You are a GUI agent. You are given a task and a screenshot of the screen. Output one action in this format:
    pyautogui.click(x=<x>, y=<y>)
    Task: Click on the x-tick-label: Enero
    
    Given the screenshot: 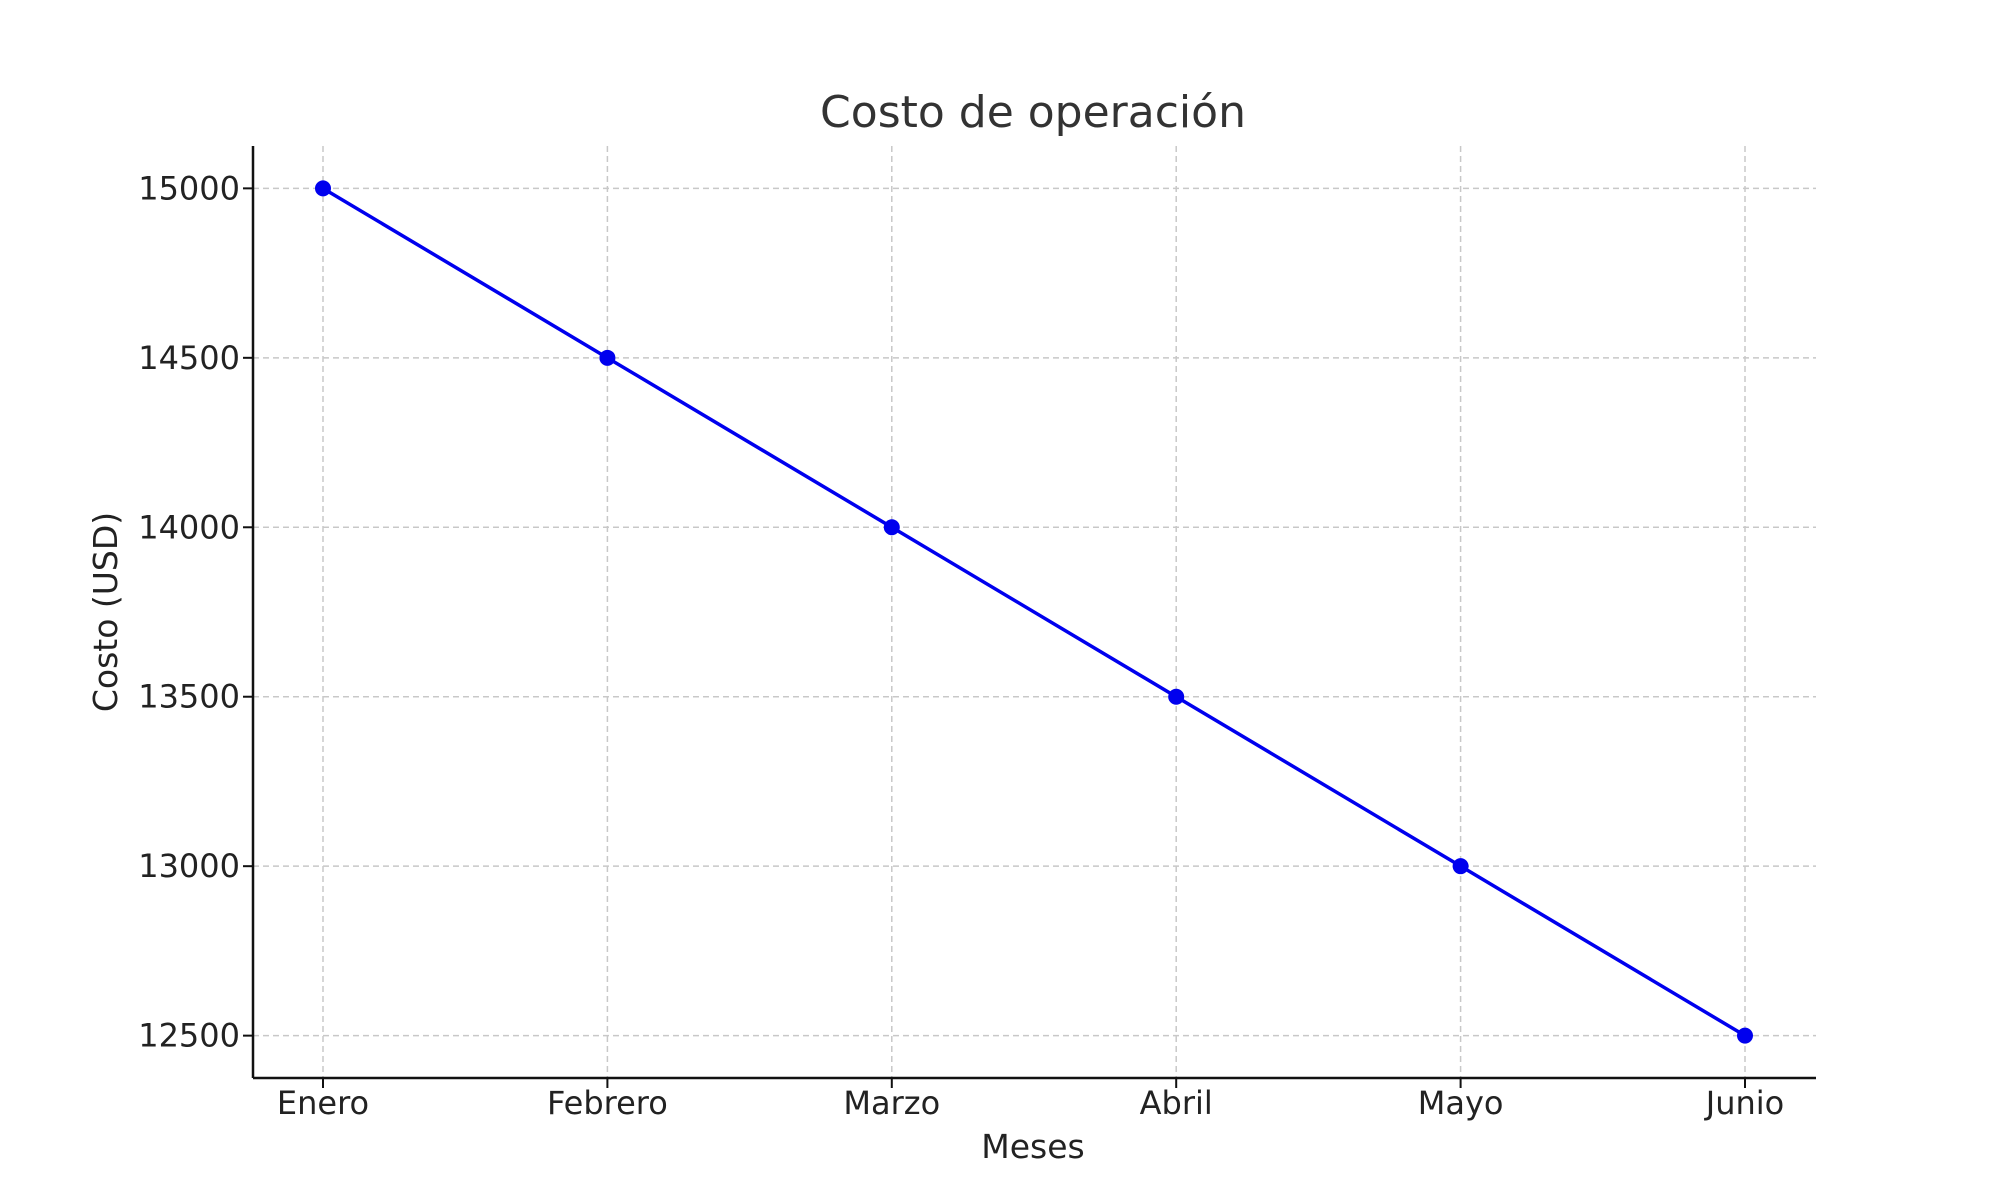 What is the action you would take?
    pyautogui.click(x=323, y=1103)
    